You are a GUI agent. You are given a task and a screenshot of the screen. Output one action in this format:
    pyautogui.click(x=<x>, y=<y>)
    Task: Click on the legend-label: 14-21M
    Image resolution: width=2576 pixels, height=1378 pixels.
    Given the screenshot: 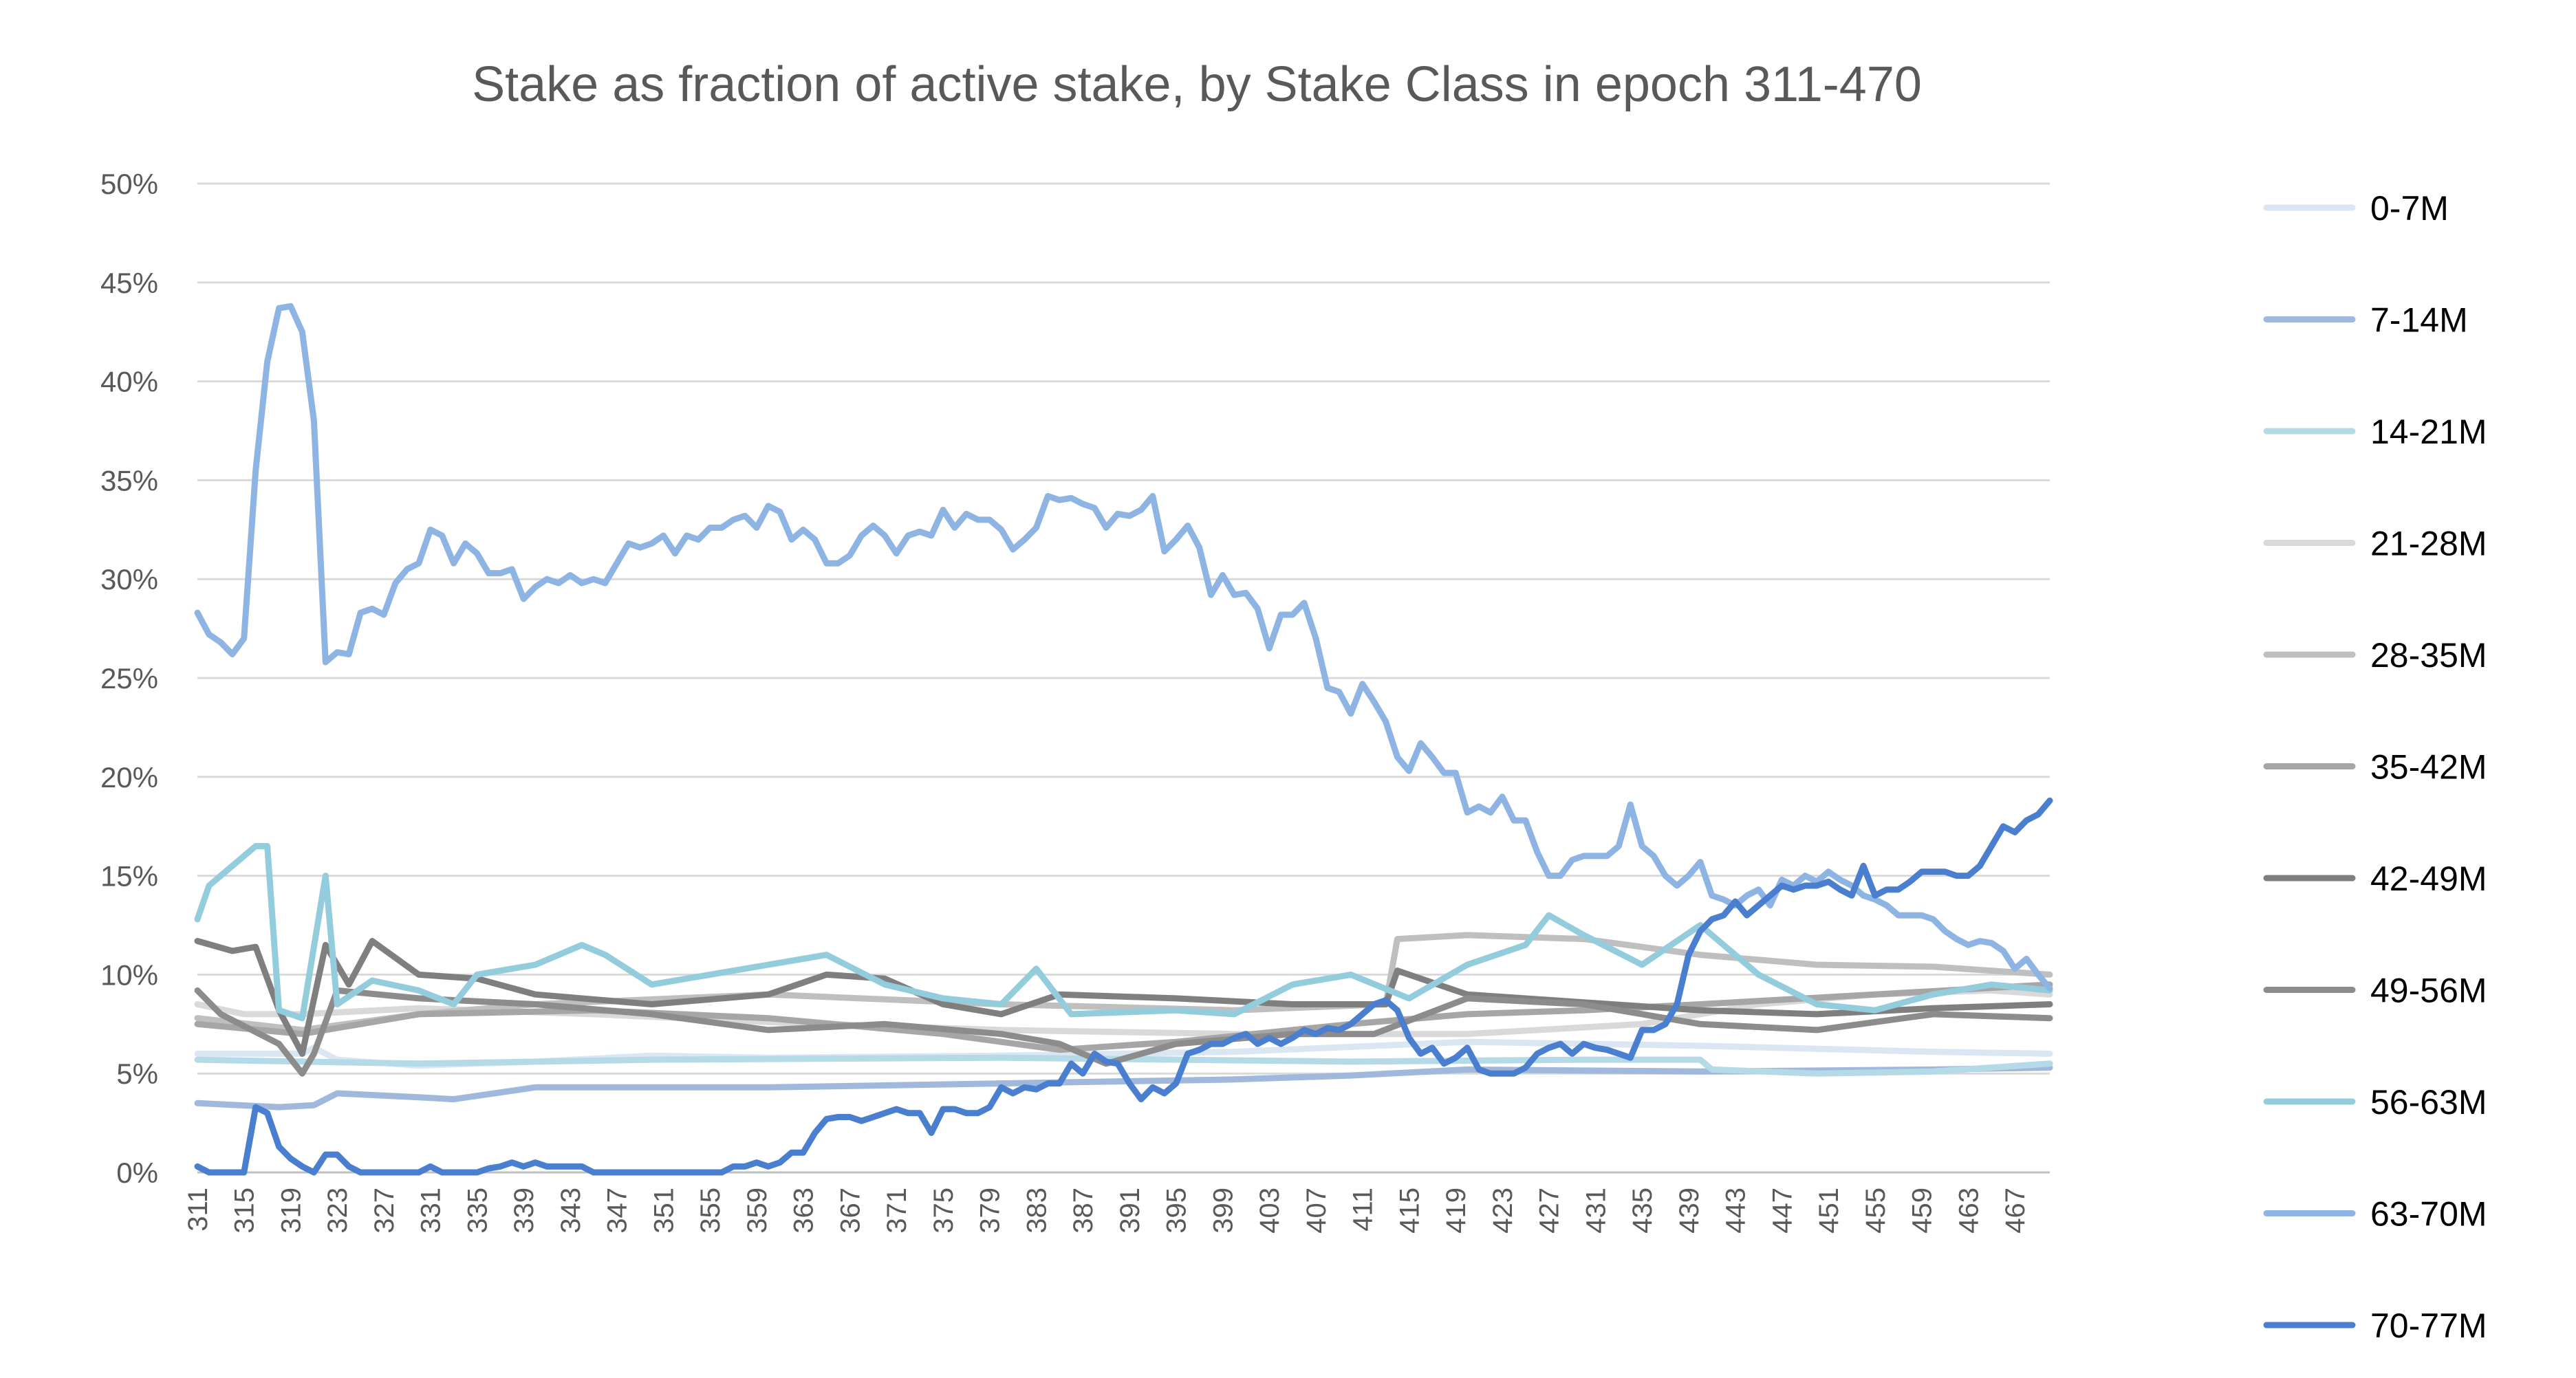 What is the action you would take?
    pyautogui.click(x=2428, y=432)
    